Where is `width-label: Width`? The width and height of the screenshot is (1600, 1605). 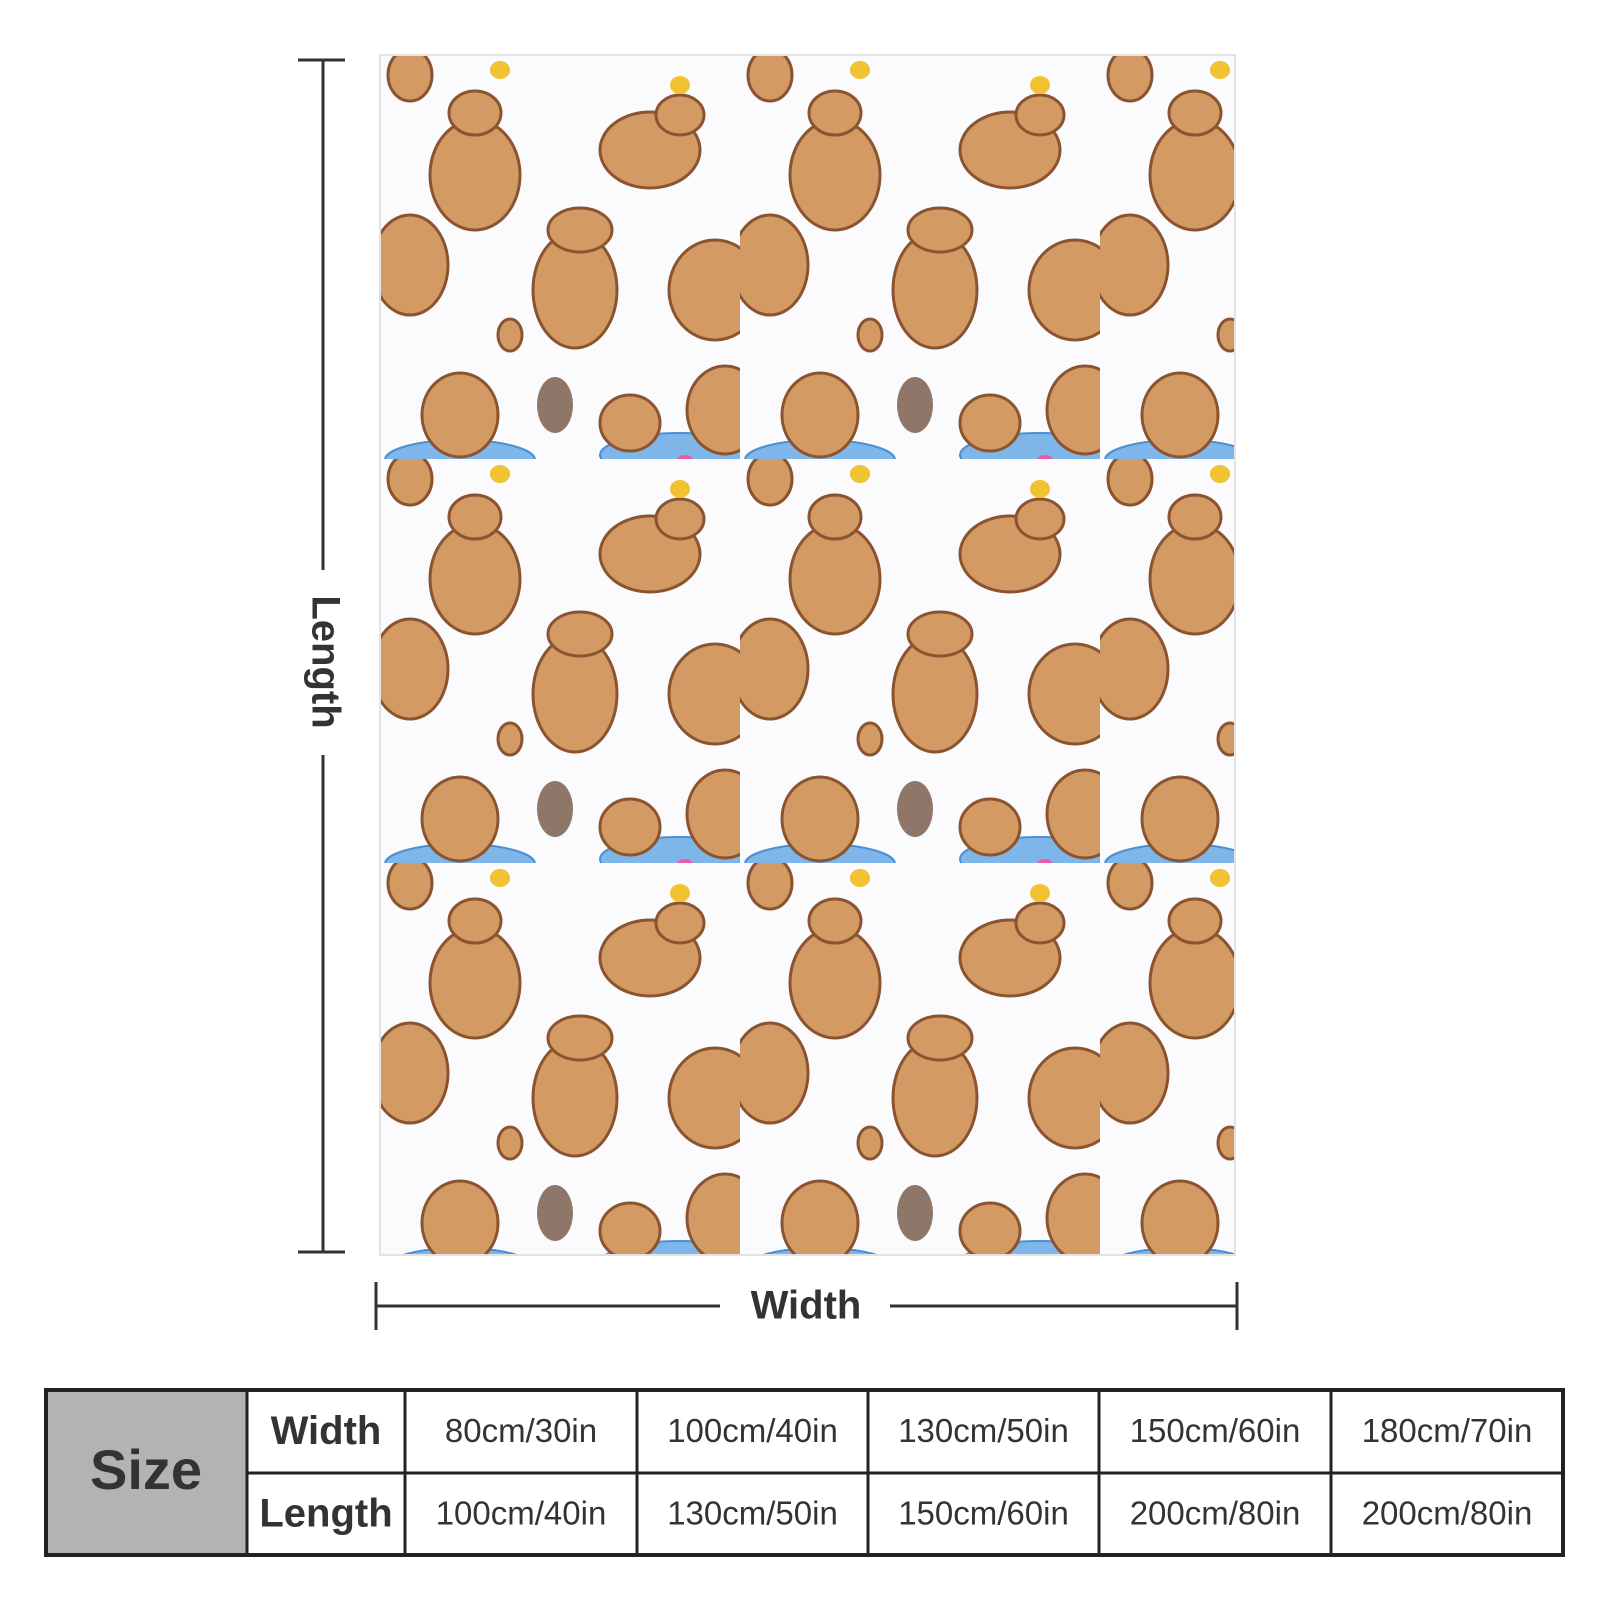
width-label: Width is located at coordinates (806, 1306).